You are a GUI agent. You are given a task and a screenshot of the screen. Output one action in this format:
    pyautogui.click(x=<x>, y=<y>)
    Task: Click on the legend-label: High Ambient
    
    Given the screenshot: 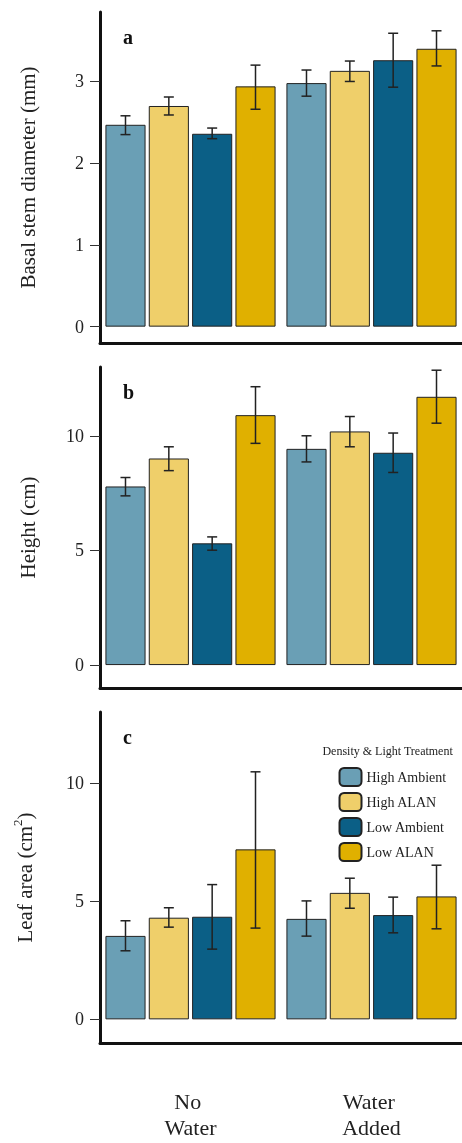 What is the action you would take?
    pyautogui.click(x=406, y=777)
    